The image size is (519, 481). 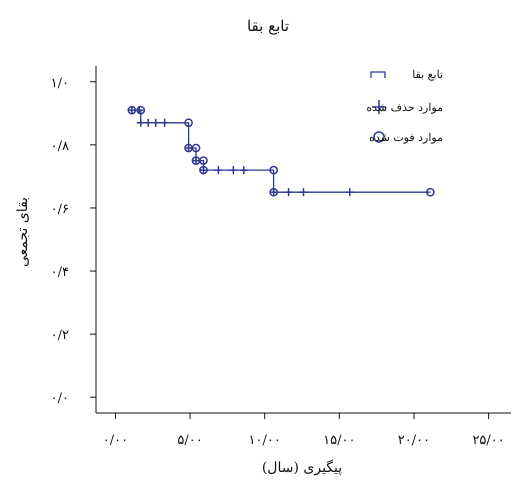 I want to click on chart-title: تابع بقا, so click(x=268, y=26).